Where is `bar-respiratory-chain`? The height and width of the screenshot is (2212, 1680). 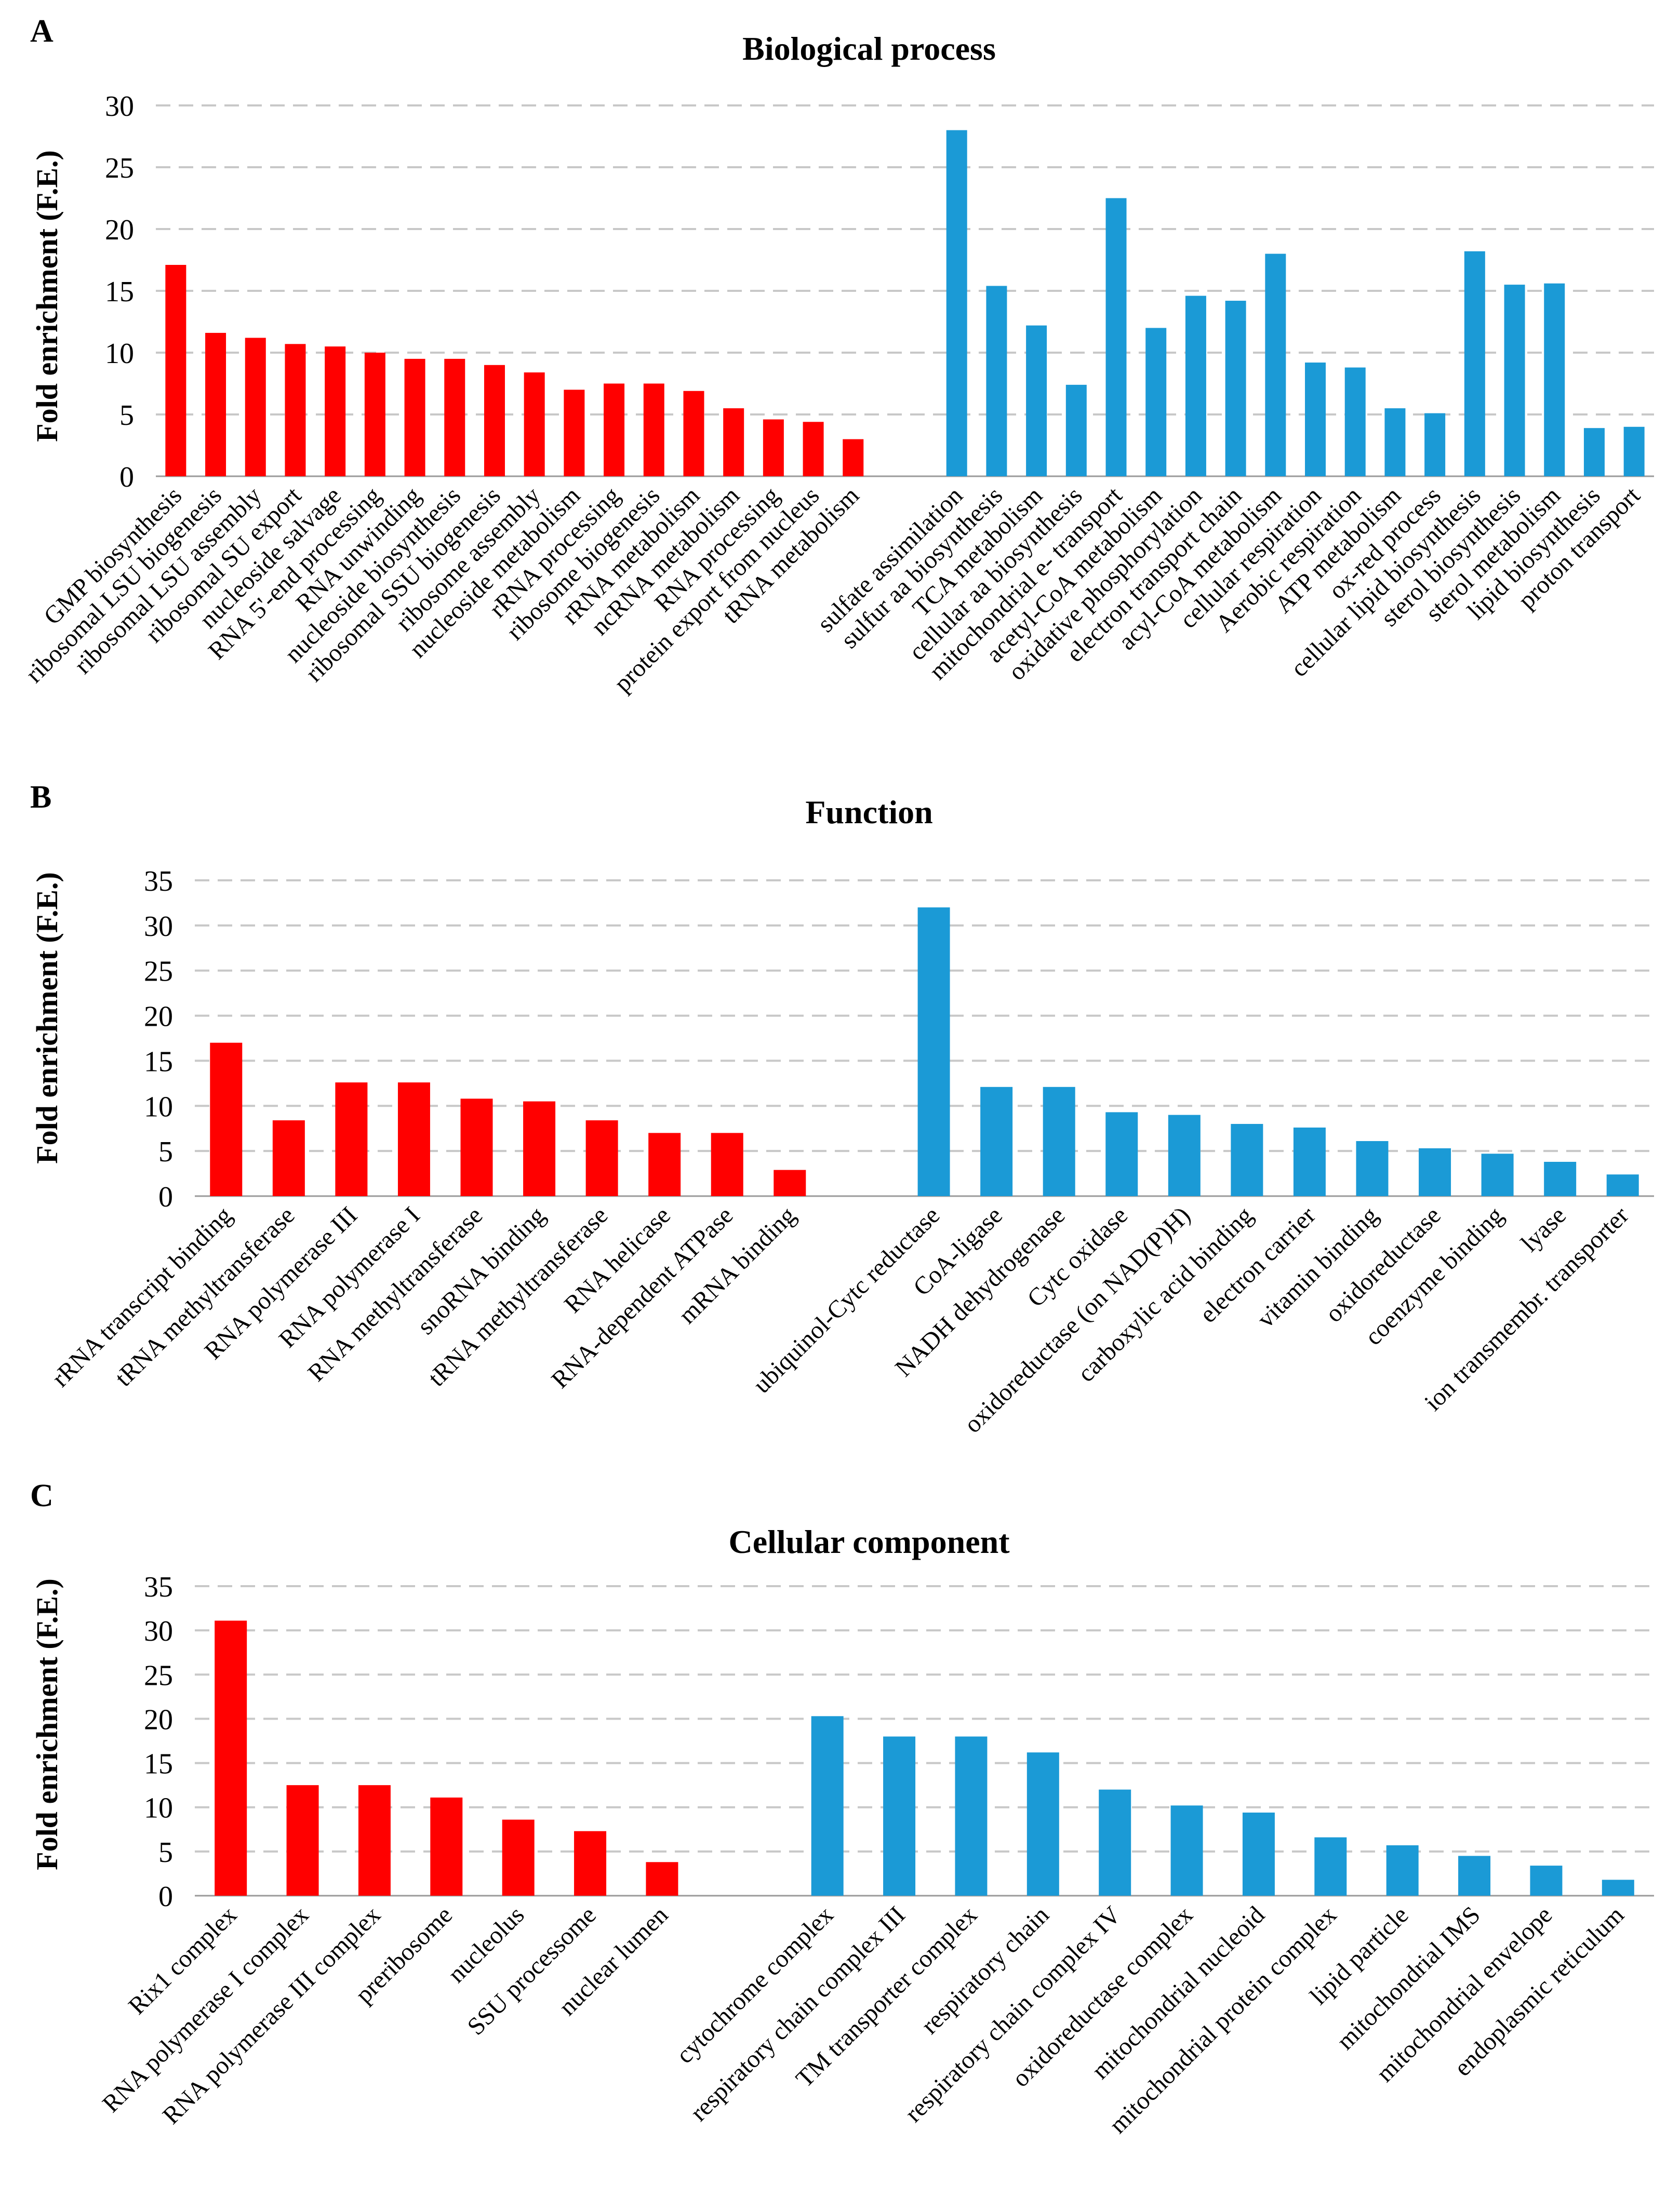
bar-respiratory-chain is located at coordinates (1042, 1824).